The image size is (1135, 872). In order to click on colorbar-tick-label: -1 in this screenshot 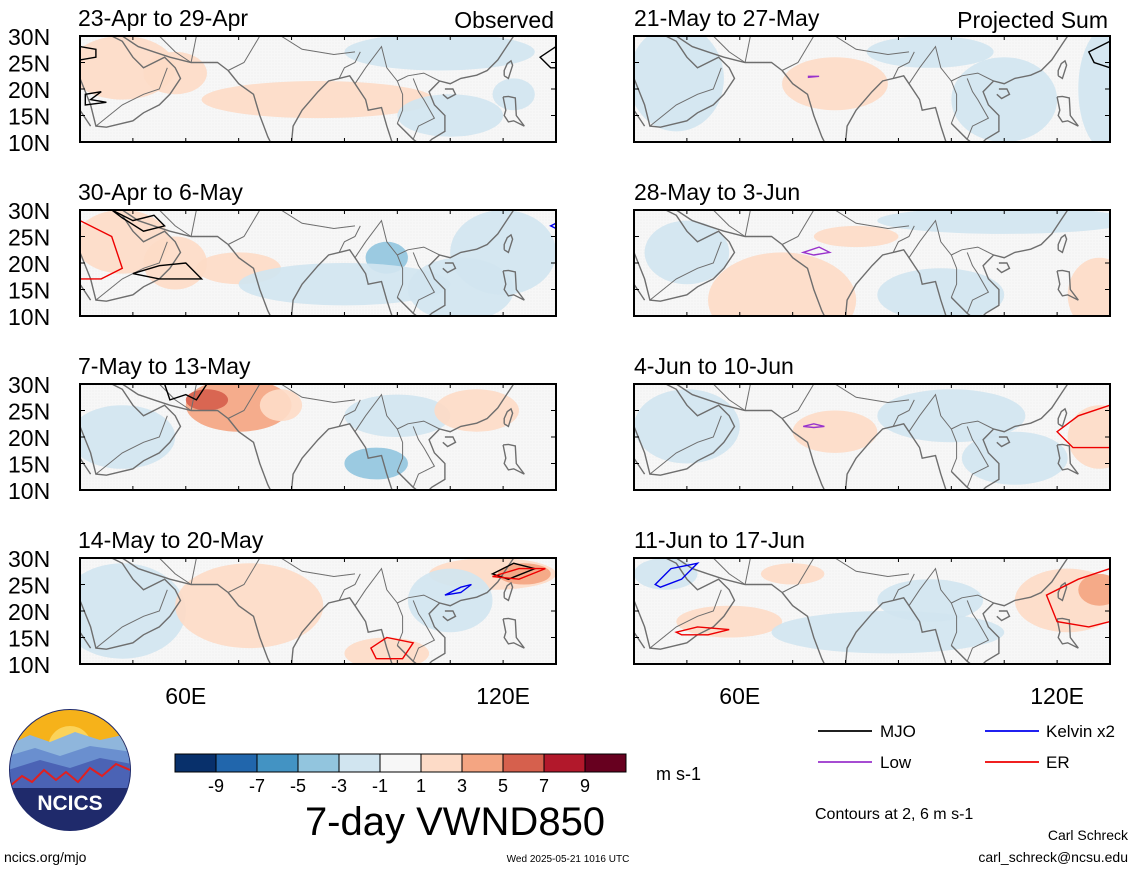, I will do `click(380, 786)`.